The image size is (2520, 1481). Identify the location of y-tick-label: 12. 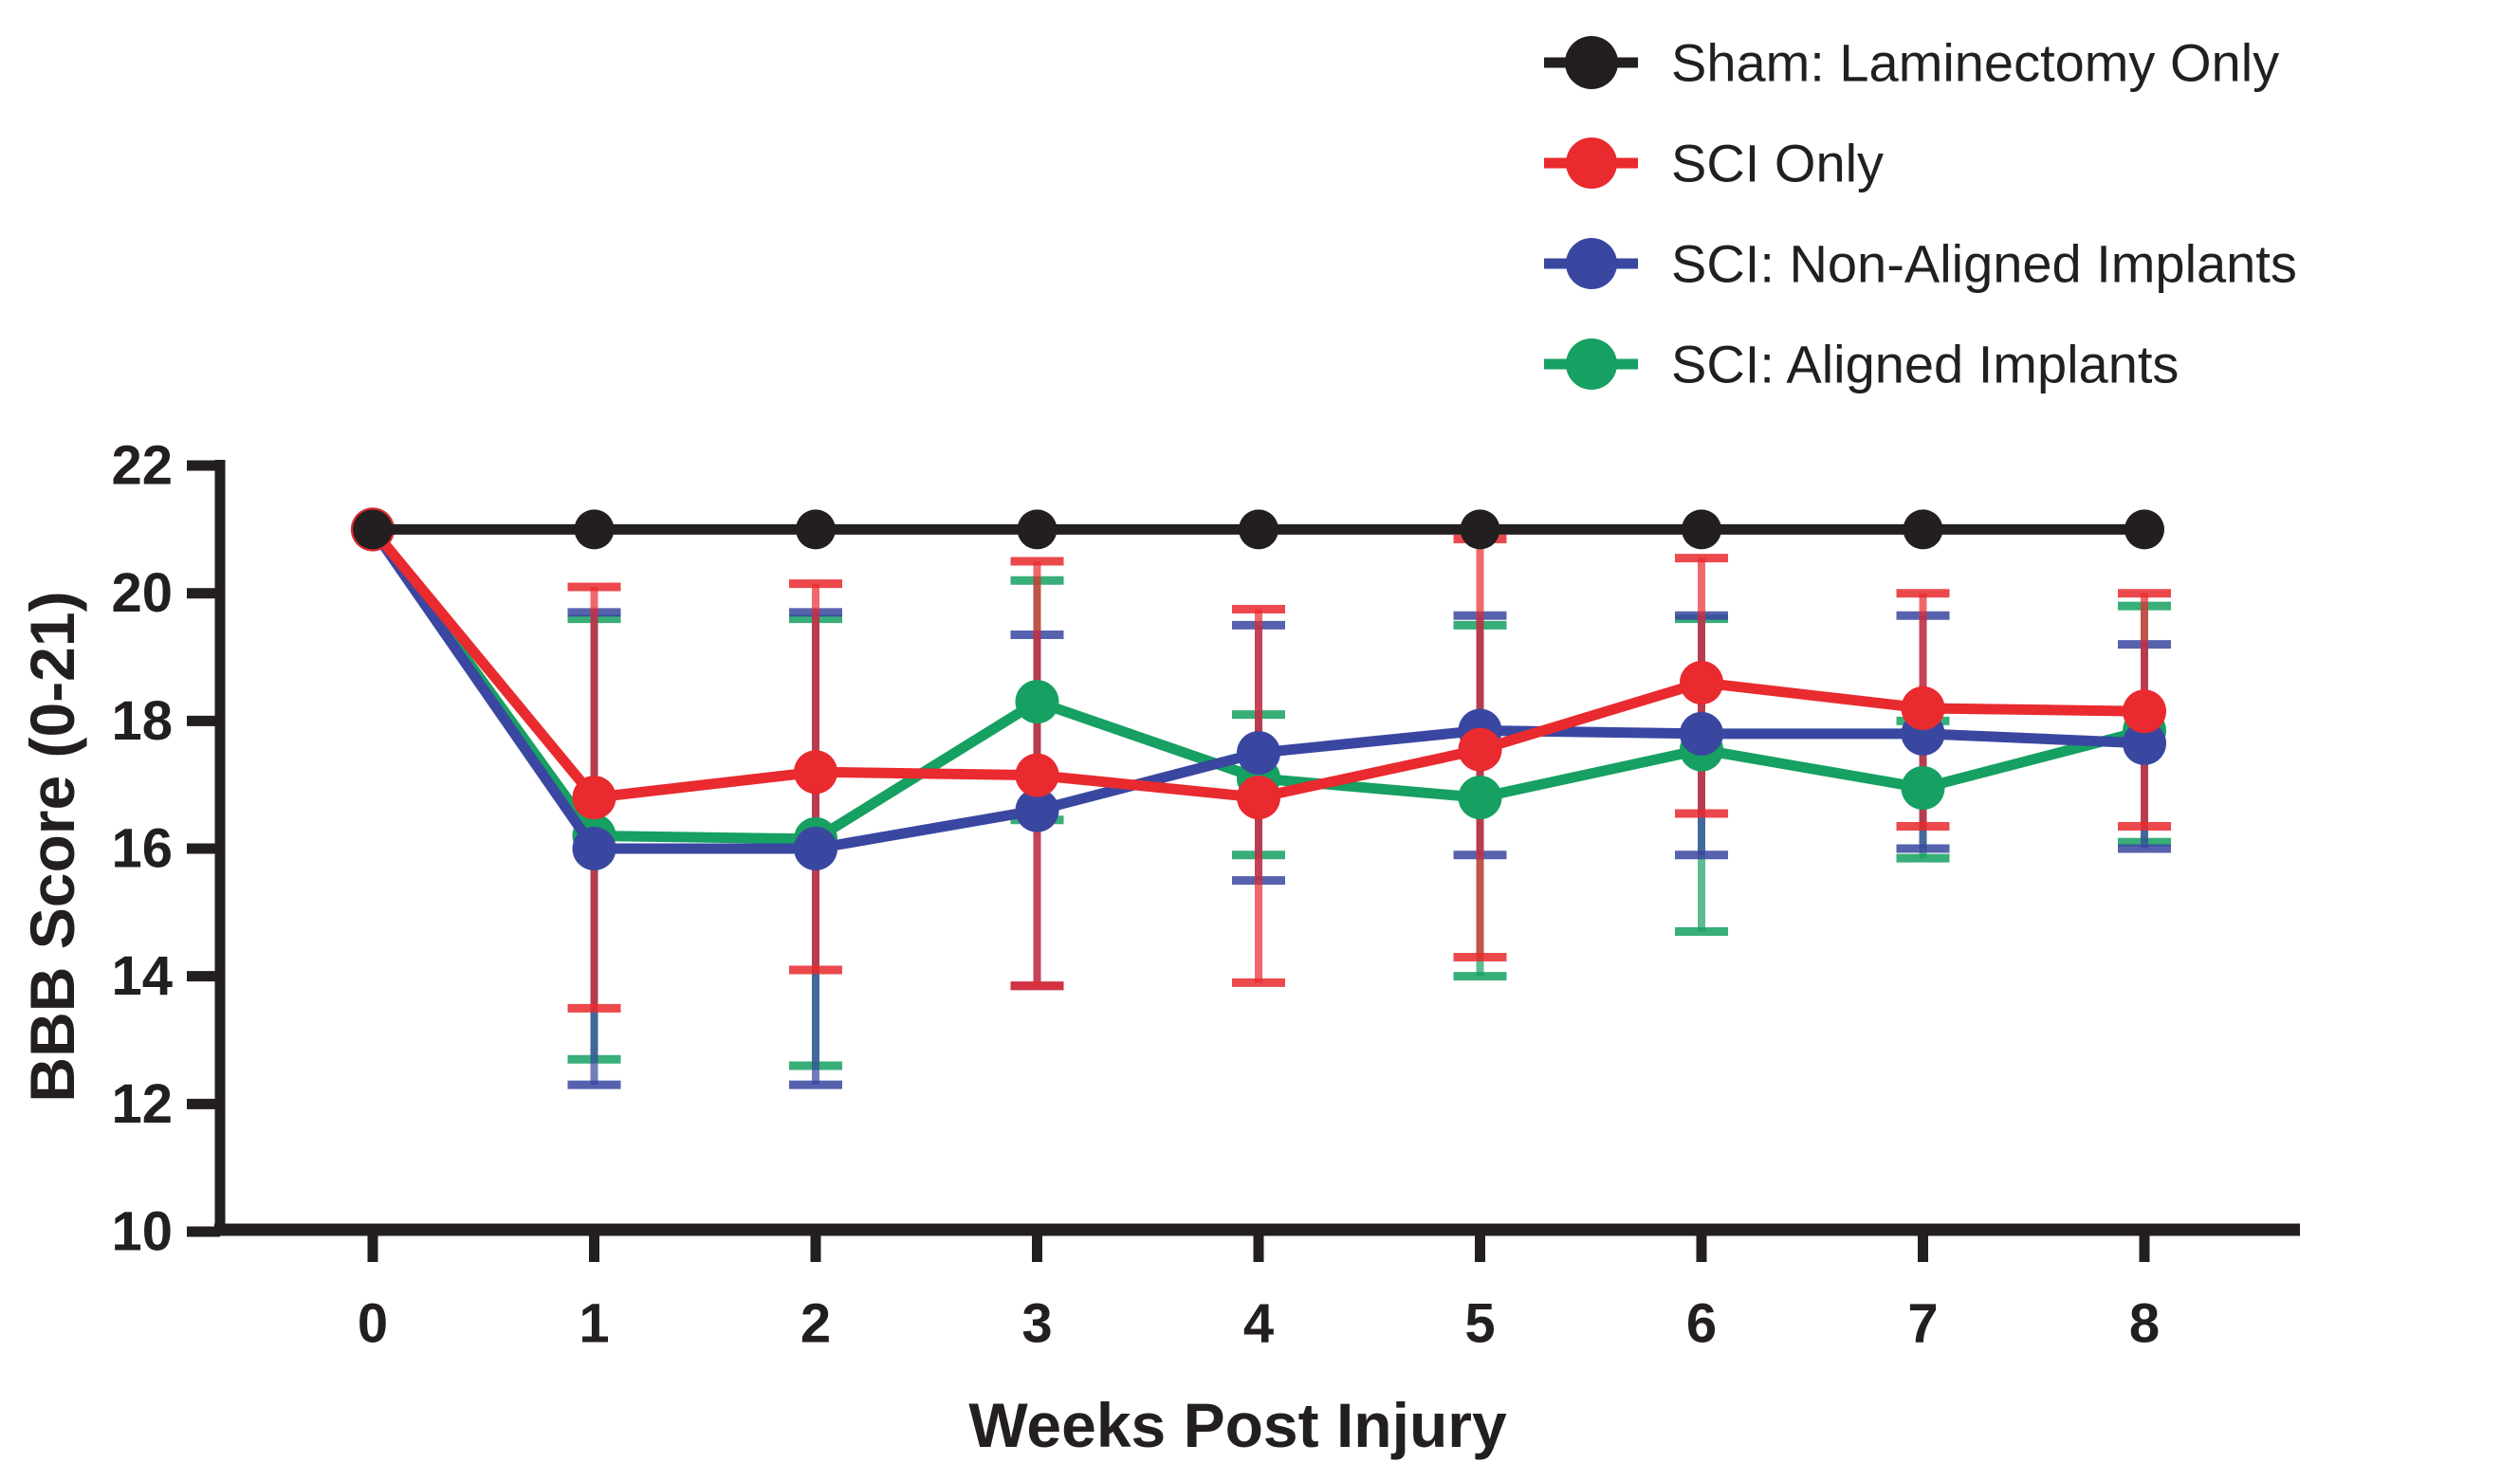
(142, 1104).